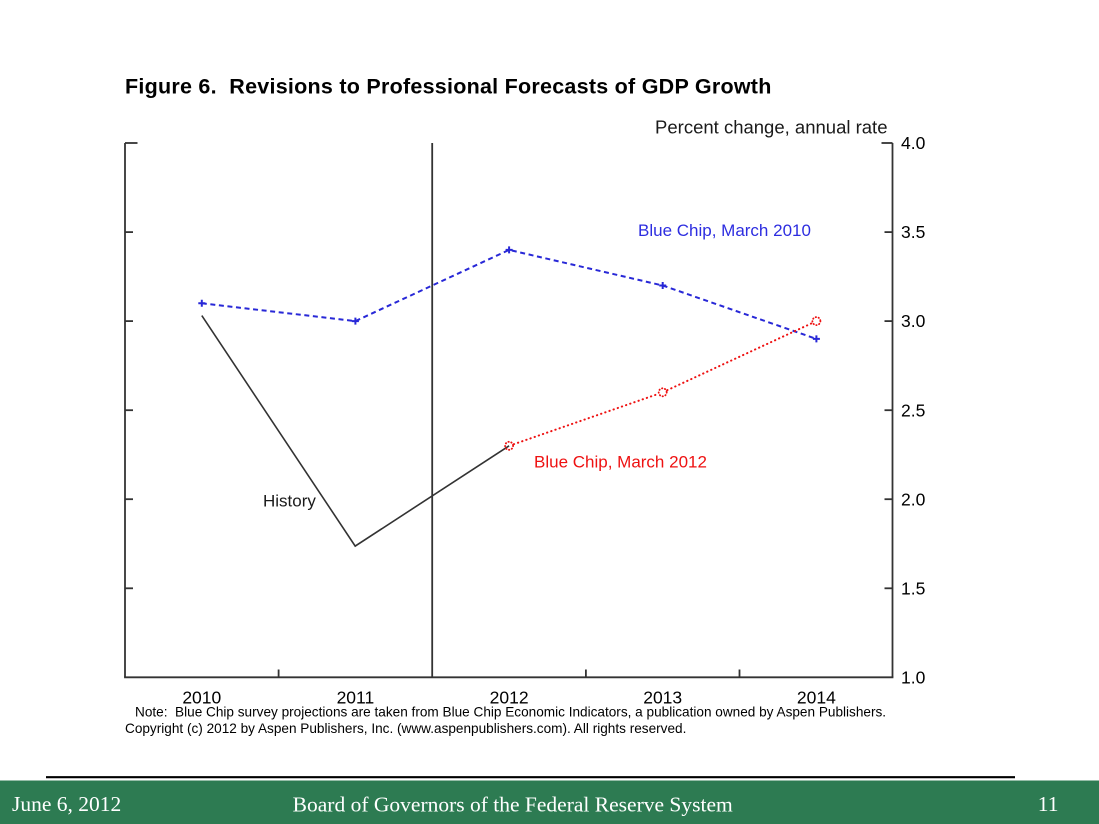  I want to click on svg-text: Blue Chip, March 2012, so click(620, 462).